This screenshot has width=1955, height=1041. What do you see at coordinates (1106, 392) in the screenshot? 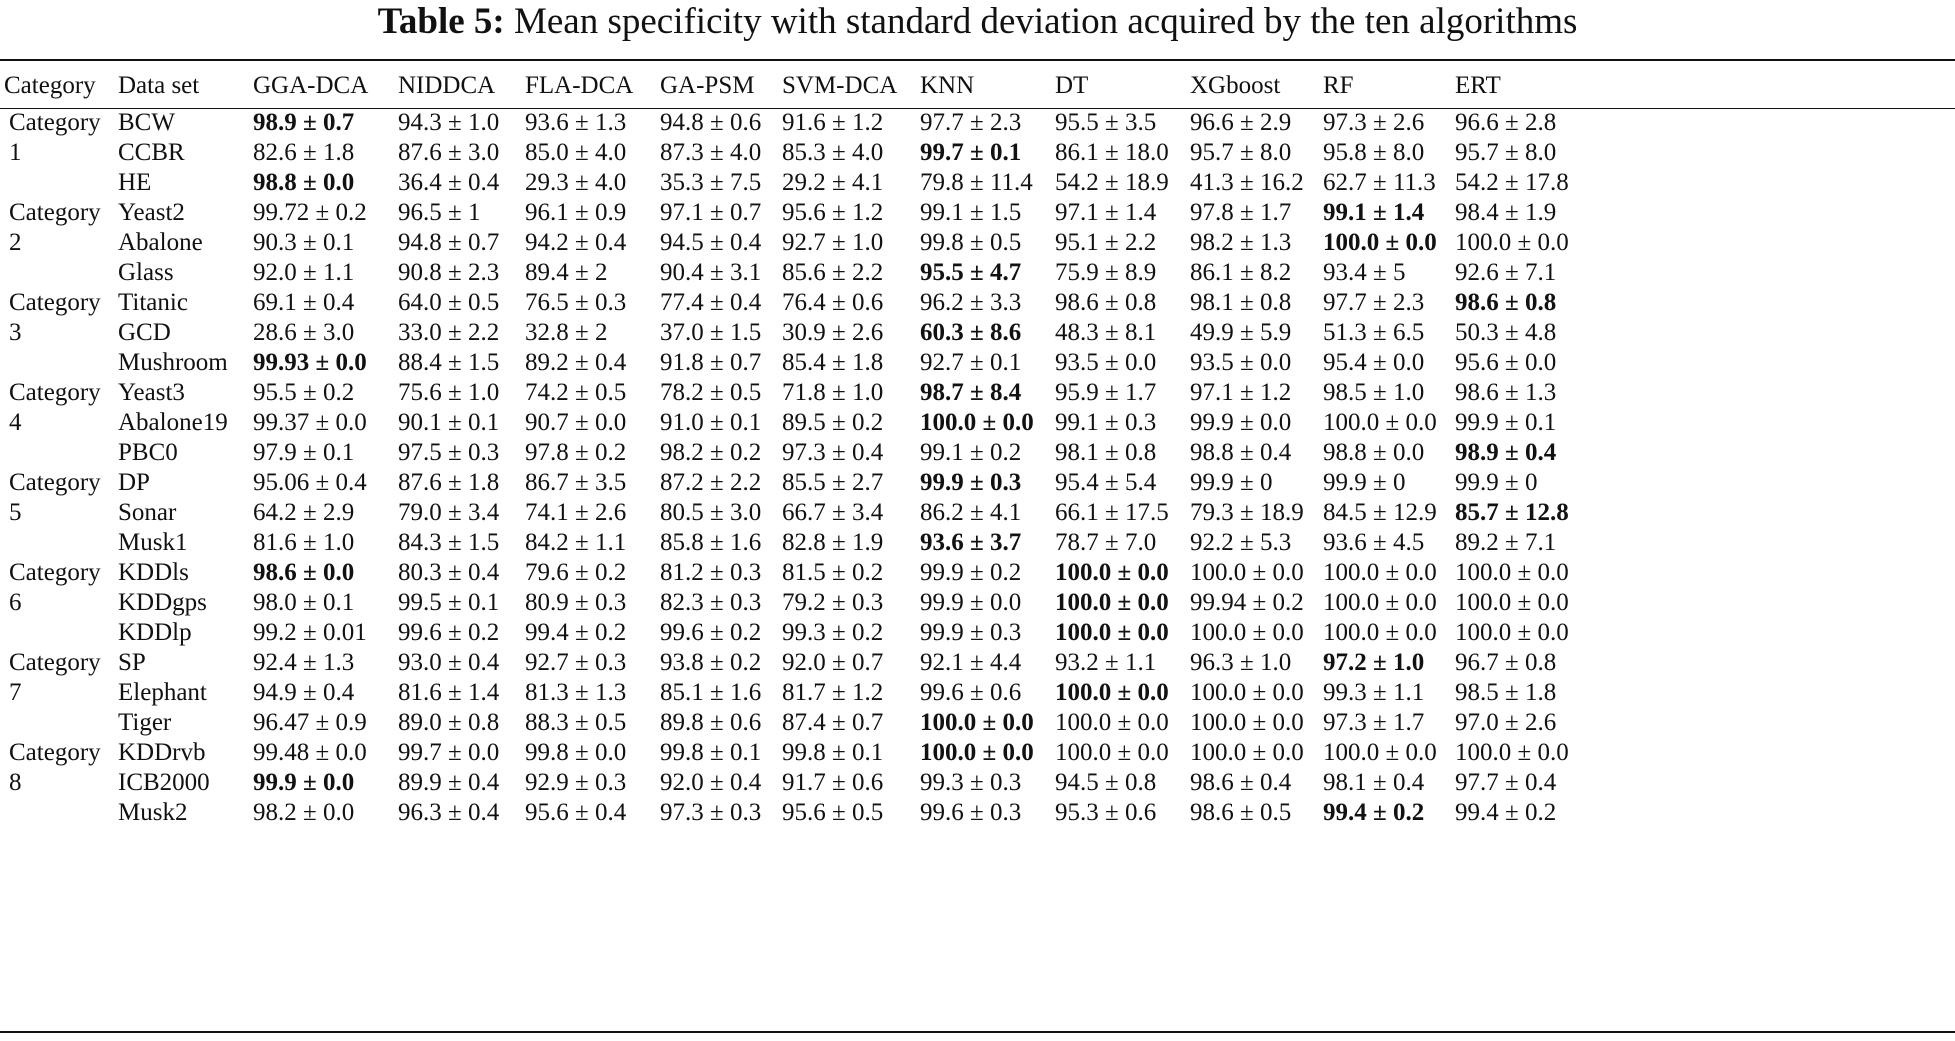
I see `table-cell: 95.9 ± 1.7` at bounding box center [1106, 392].